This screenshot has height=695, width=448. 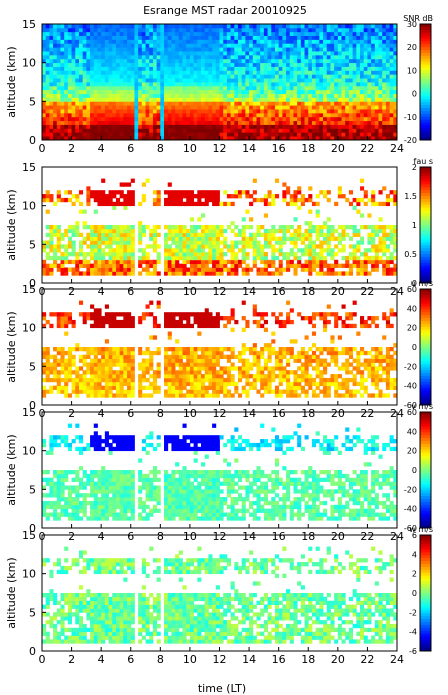 What do you see at coordinates (279, 291) in the screenshot?
I see `x-tick-label: 16` at bounding box center [279, 291].